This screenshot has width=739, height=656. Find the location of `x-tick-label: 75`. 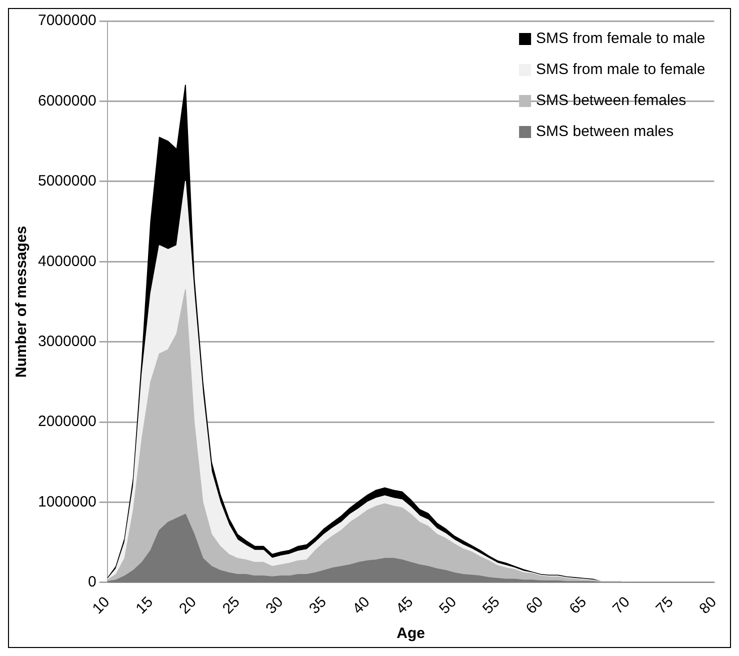

x-tick-label: 75 is located at coordinates (664, 606).